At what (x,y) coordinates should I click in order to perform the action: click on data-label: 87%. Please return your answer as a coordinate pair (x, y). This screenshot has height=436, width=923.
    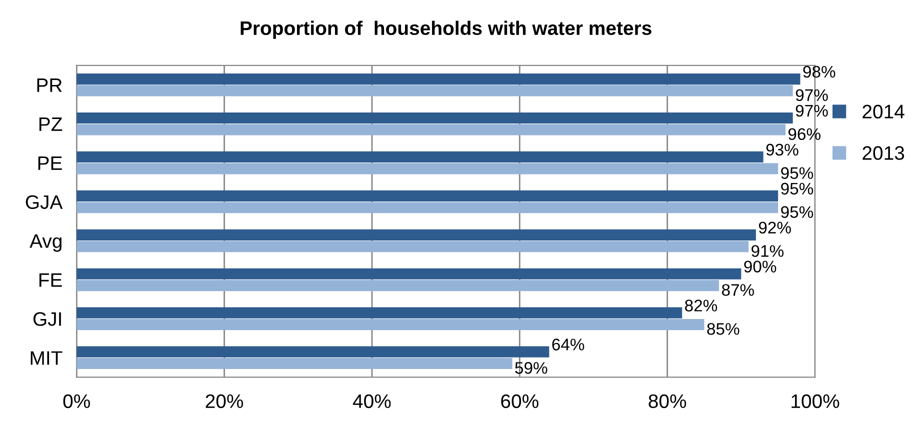
    Looking at the image, I should click on (738, 290).